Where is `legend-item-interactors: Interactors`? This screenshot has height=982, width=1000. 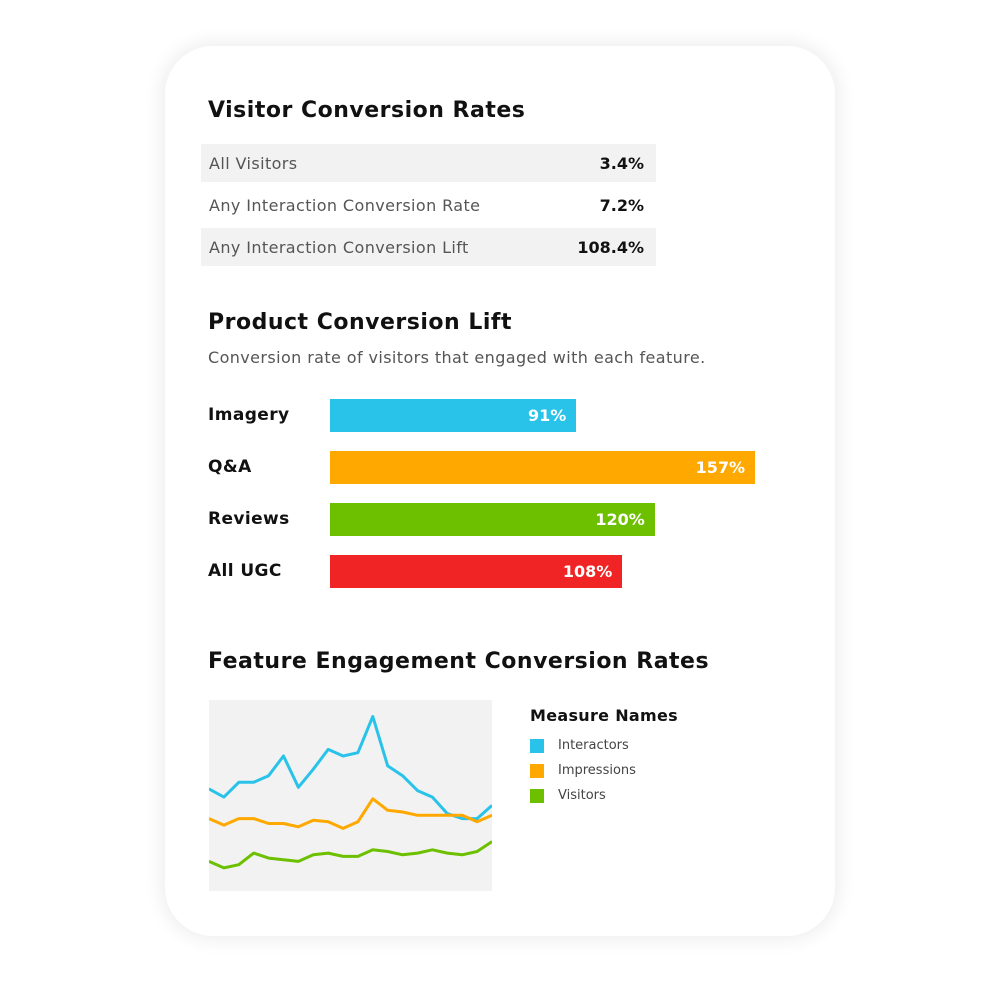
legend-item-interactors: Interactors is located at coordinates (640, 745).